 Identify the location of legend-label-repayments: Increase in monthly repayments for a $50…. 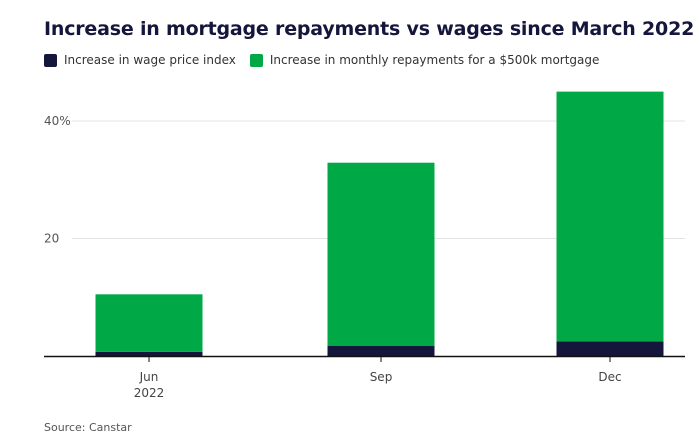
(434, 60).